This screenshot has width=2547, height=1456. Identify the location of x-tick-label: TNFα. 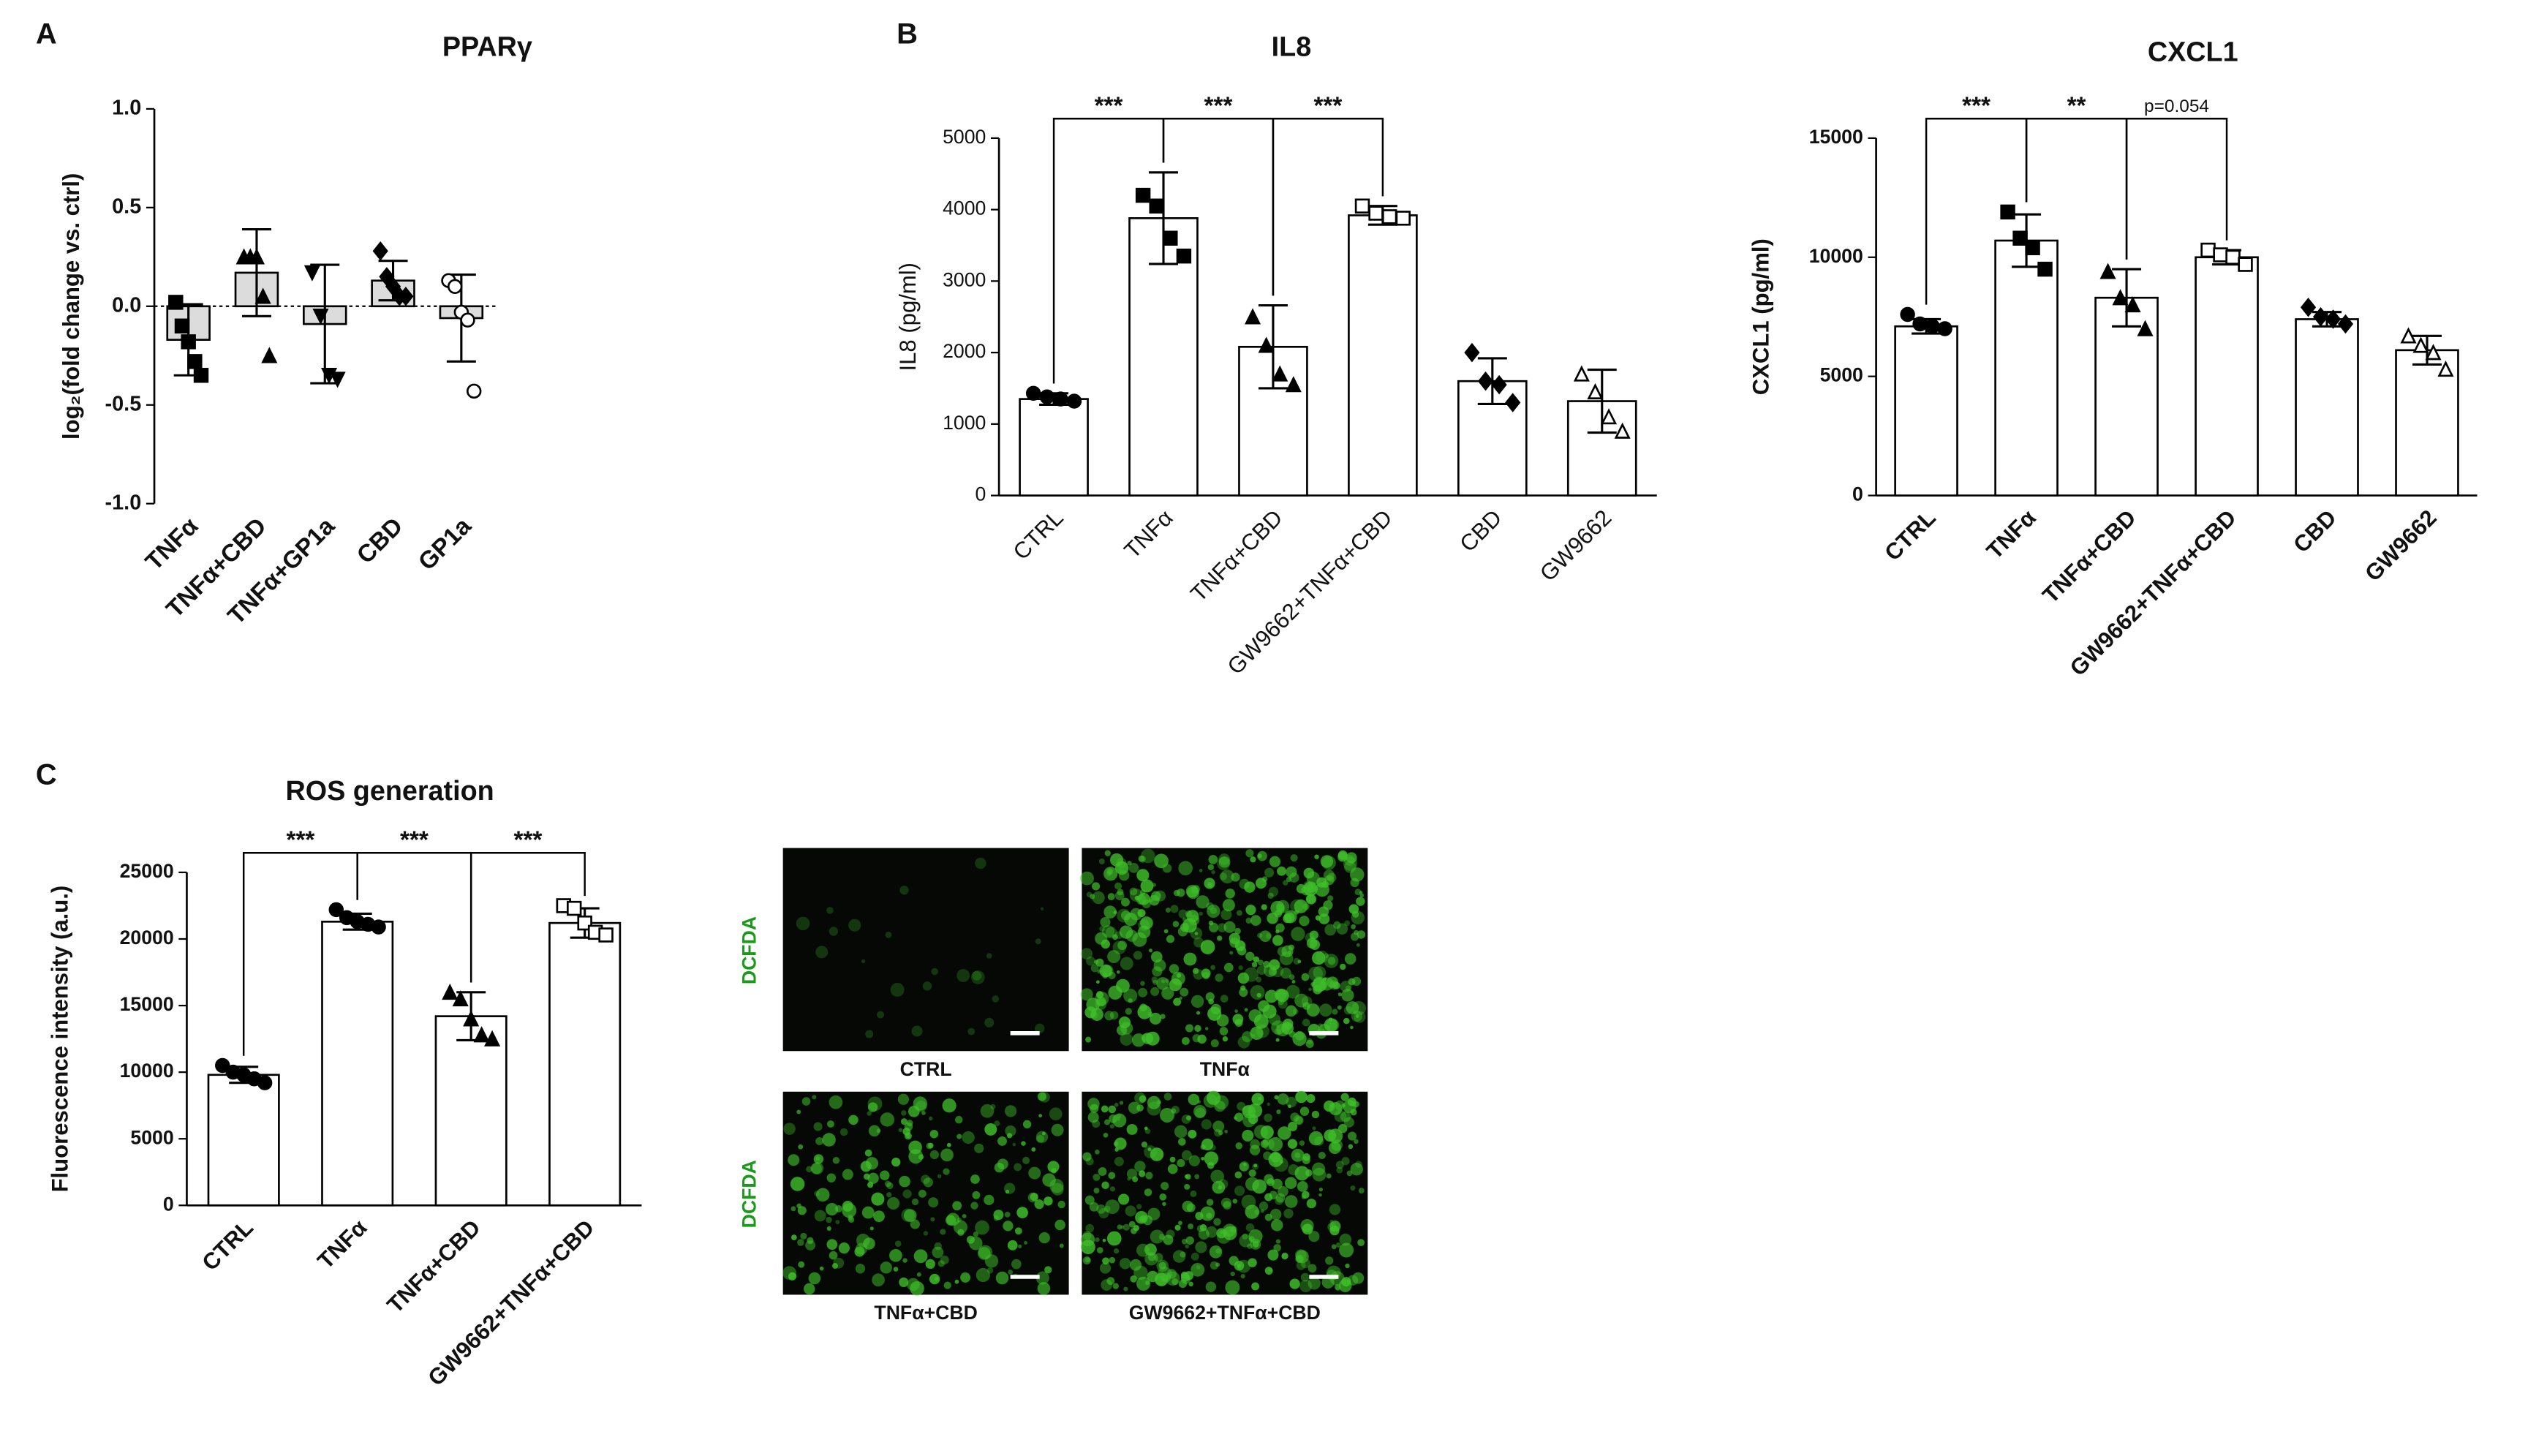
(341, 1244).